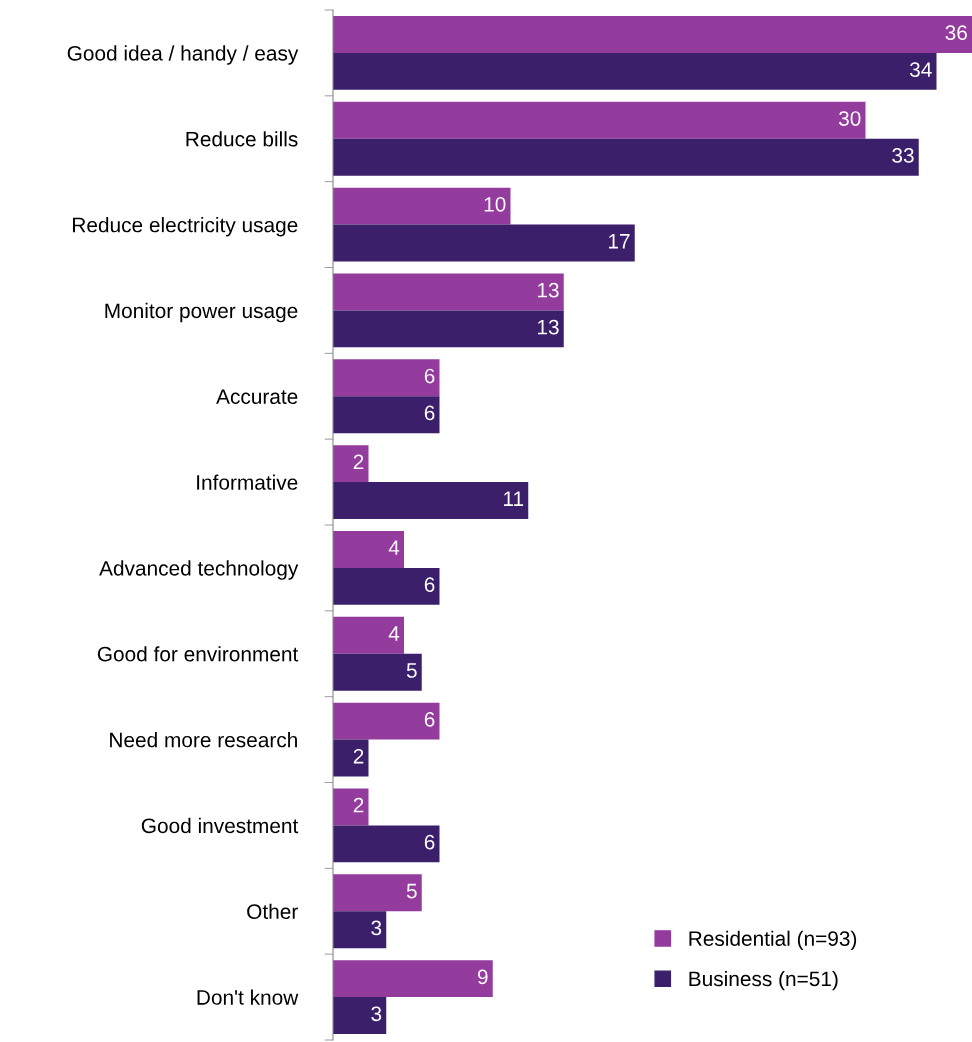 The width and height of the screenshot is (972, 1042). What do you see at coordinates (185, 227) in the screenshot?
I see `y-tick-label: Reduce electricity usage` at bounding box center [185, 227].